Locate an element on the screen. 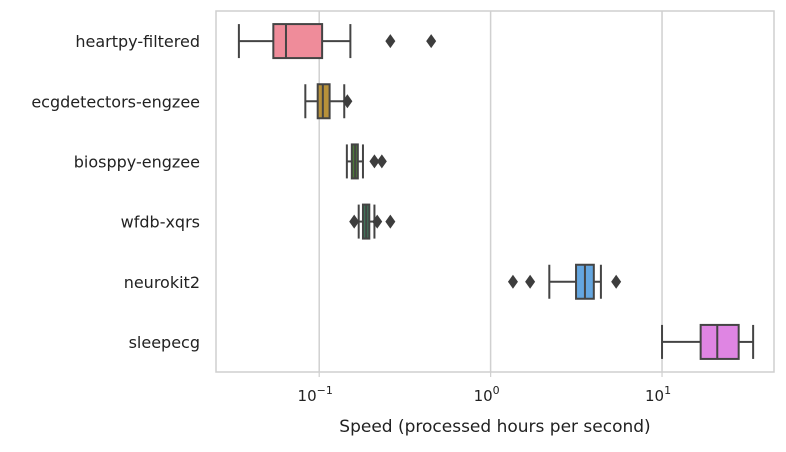  y-tick-label: wfdb-xqrs is located at coordinates (160, 222).